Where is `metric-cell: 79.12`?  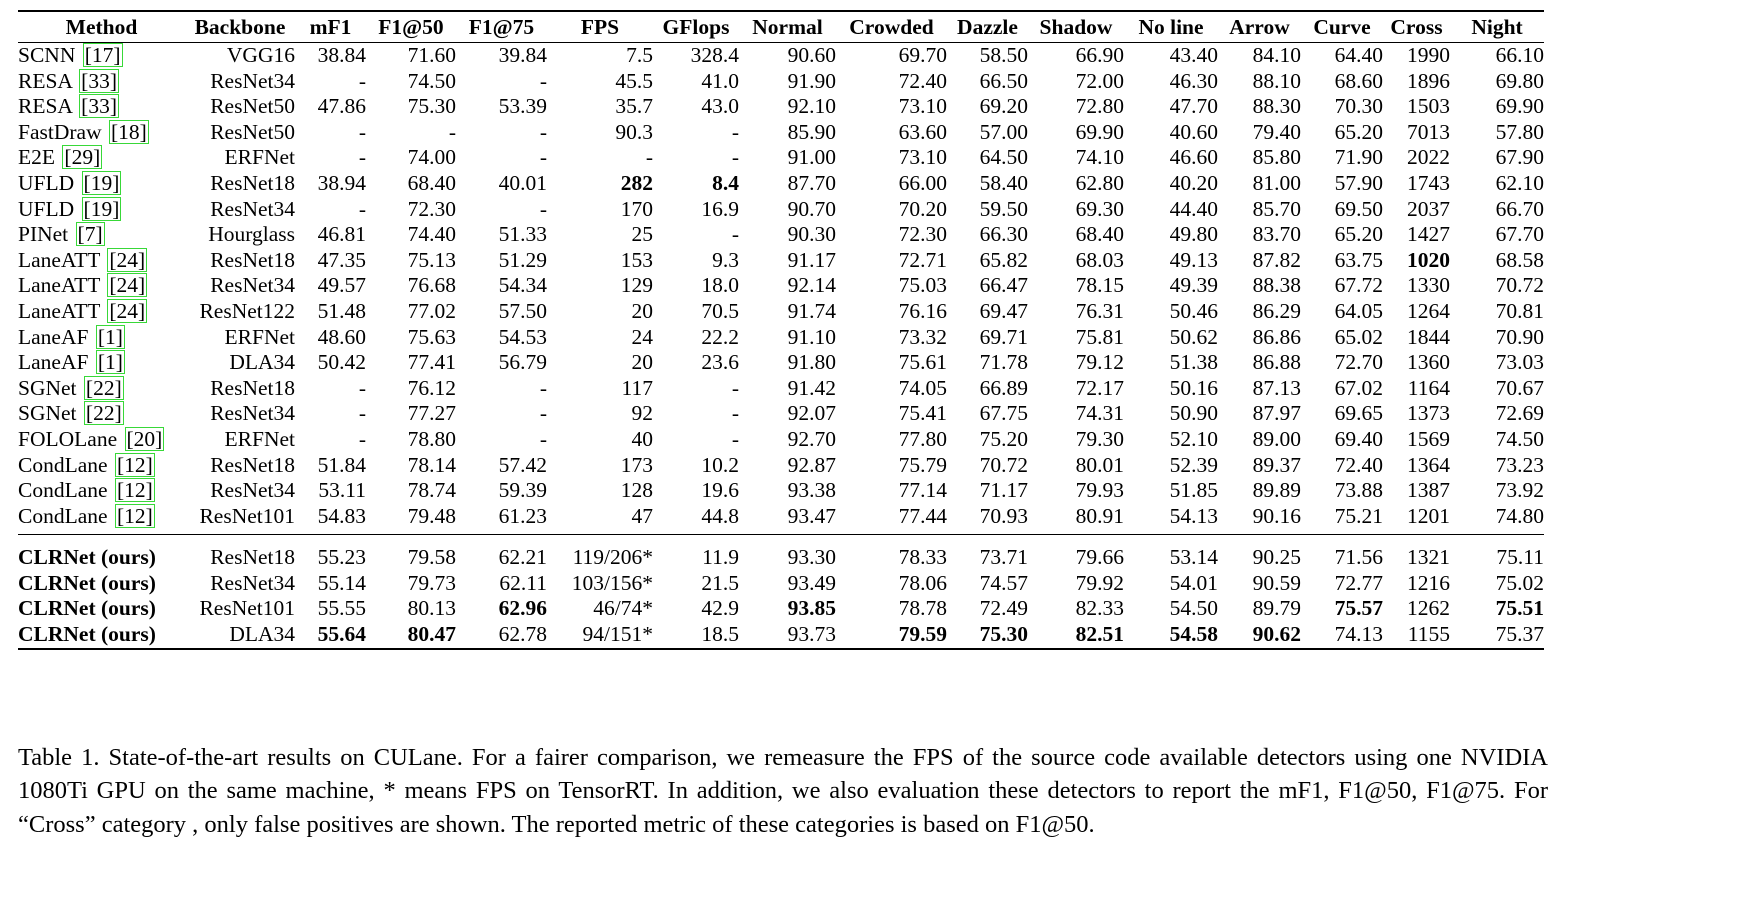
metric-cell: 79.12 is located at coordinates (1099, 362).